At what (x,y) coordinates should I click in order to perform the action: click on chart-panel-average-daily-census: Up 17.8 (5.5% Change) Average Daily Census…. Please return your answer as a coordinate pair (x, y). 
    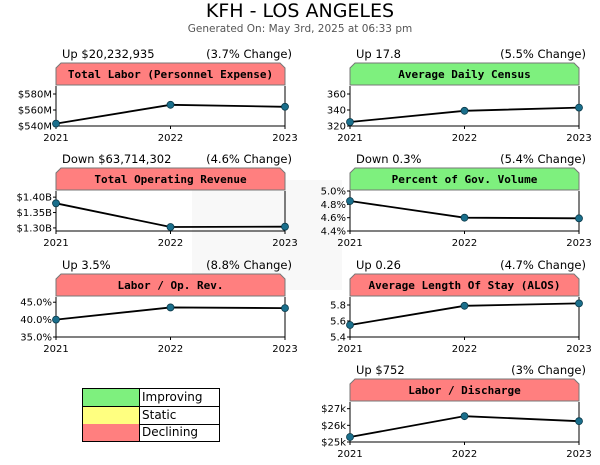
    Looking at the image, I should click on (459, 97).